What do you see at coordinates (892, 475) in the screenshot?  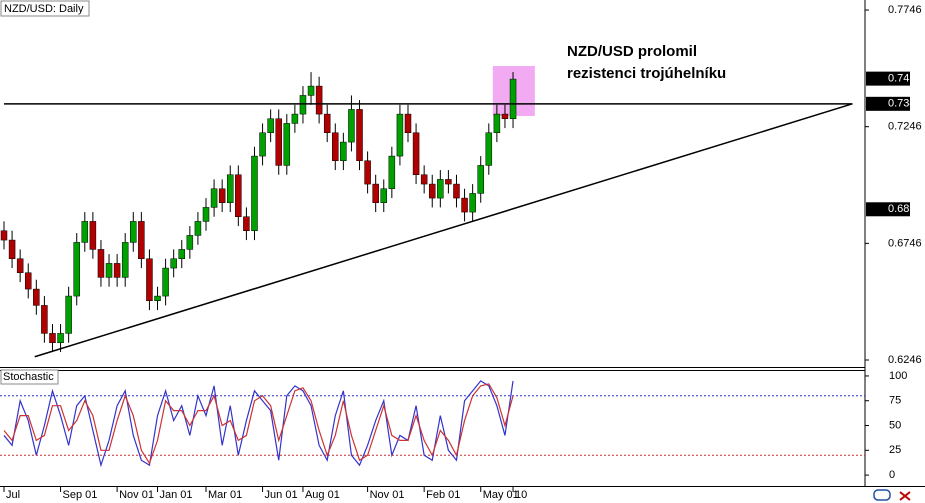 I see `y-tick-label: 0` at bounding box center [892, 475].